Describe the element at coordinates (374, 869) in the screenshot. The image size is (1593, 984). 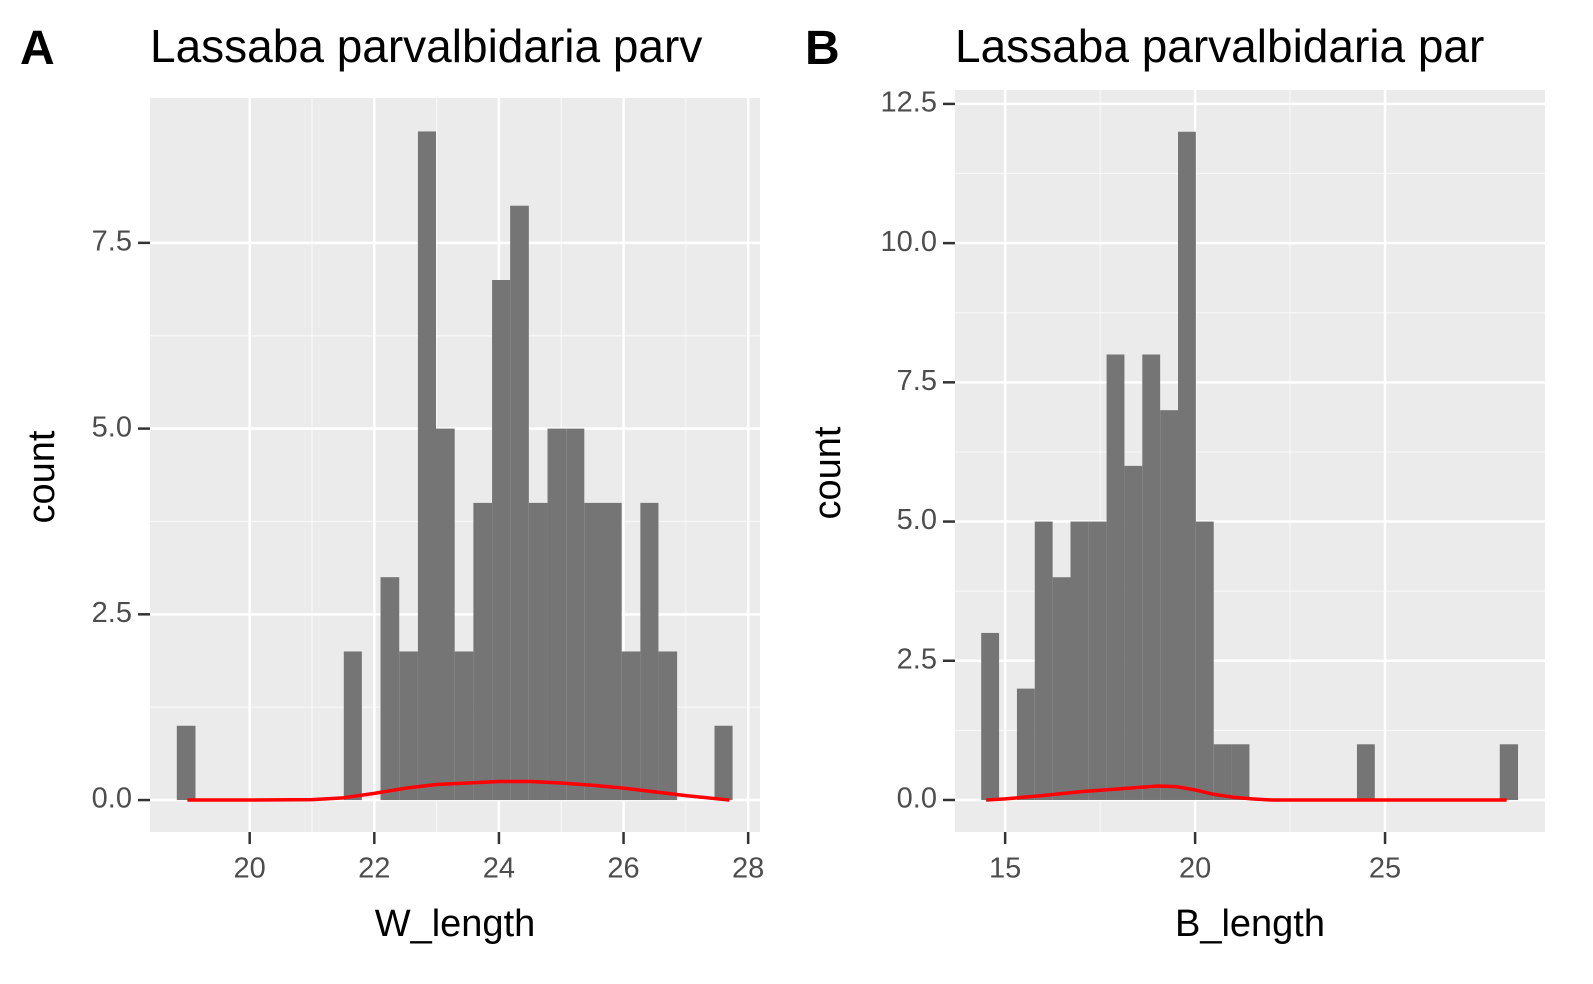
I see `x-tick-label: 22` at that location.